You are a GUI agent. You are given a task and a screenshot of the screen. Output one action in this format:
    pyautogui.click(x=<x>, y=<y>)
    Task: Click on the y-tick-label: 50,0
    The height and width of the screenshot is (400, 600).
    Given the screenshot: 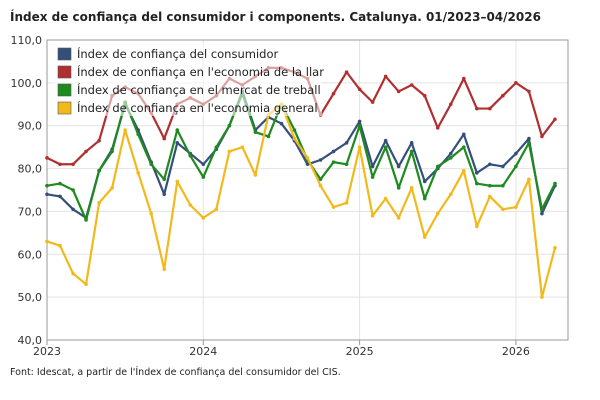 What is the action you would take?
    pyautogui.click(x=30, y=297)
    